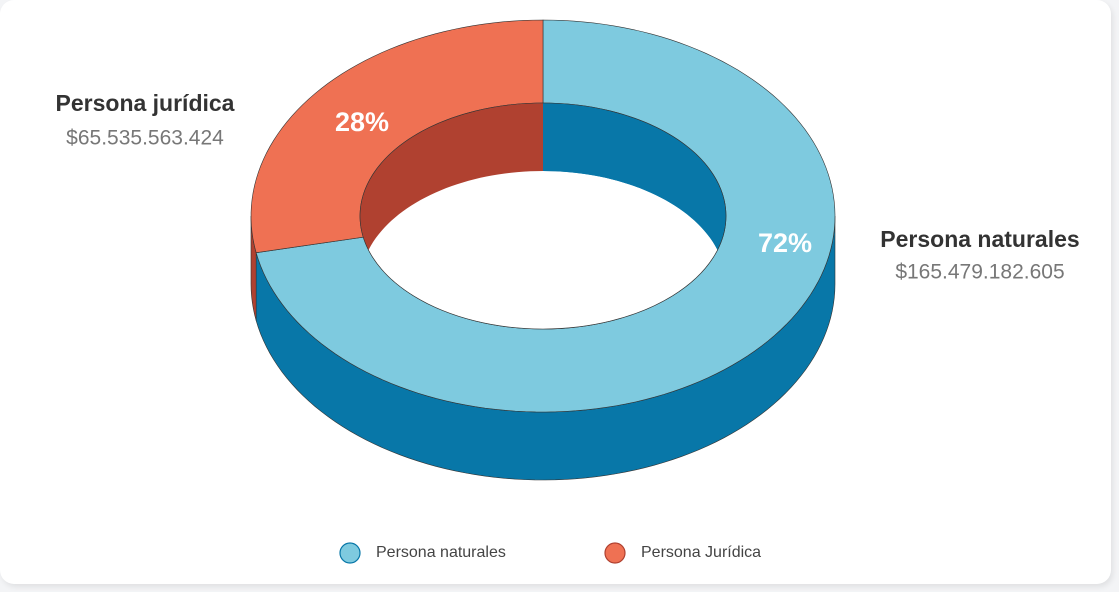  Describe the element at coordinates (362, 122) in the screenshot. I see `value-label: 28%` at that location.